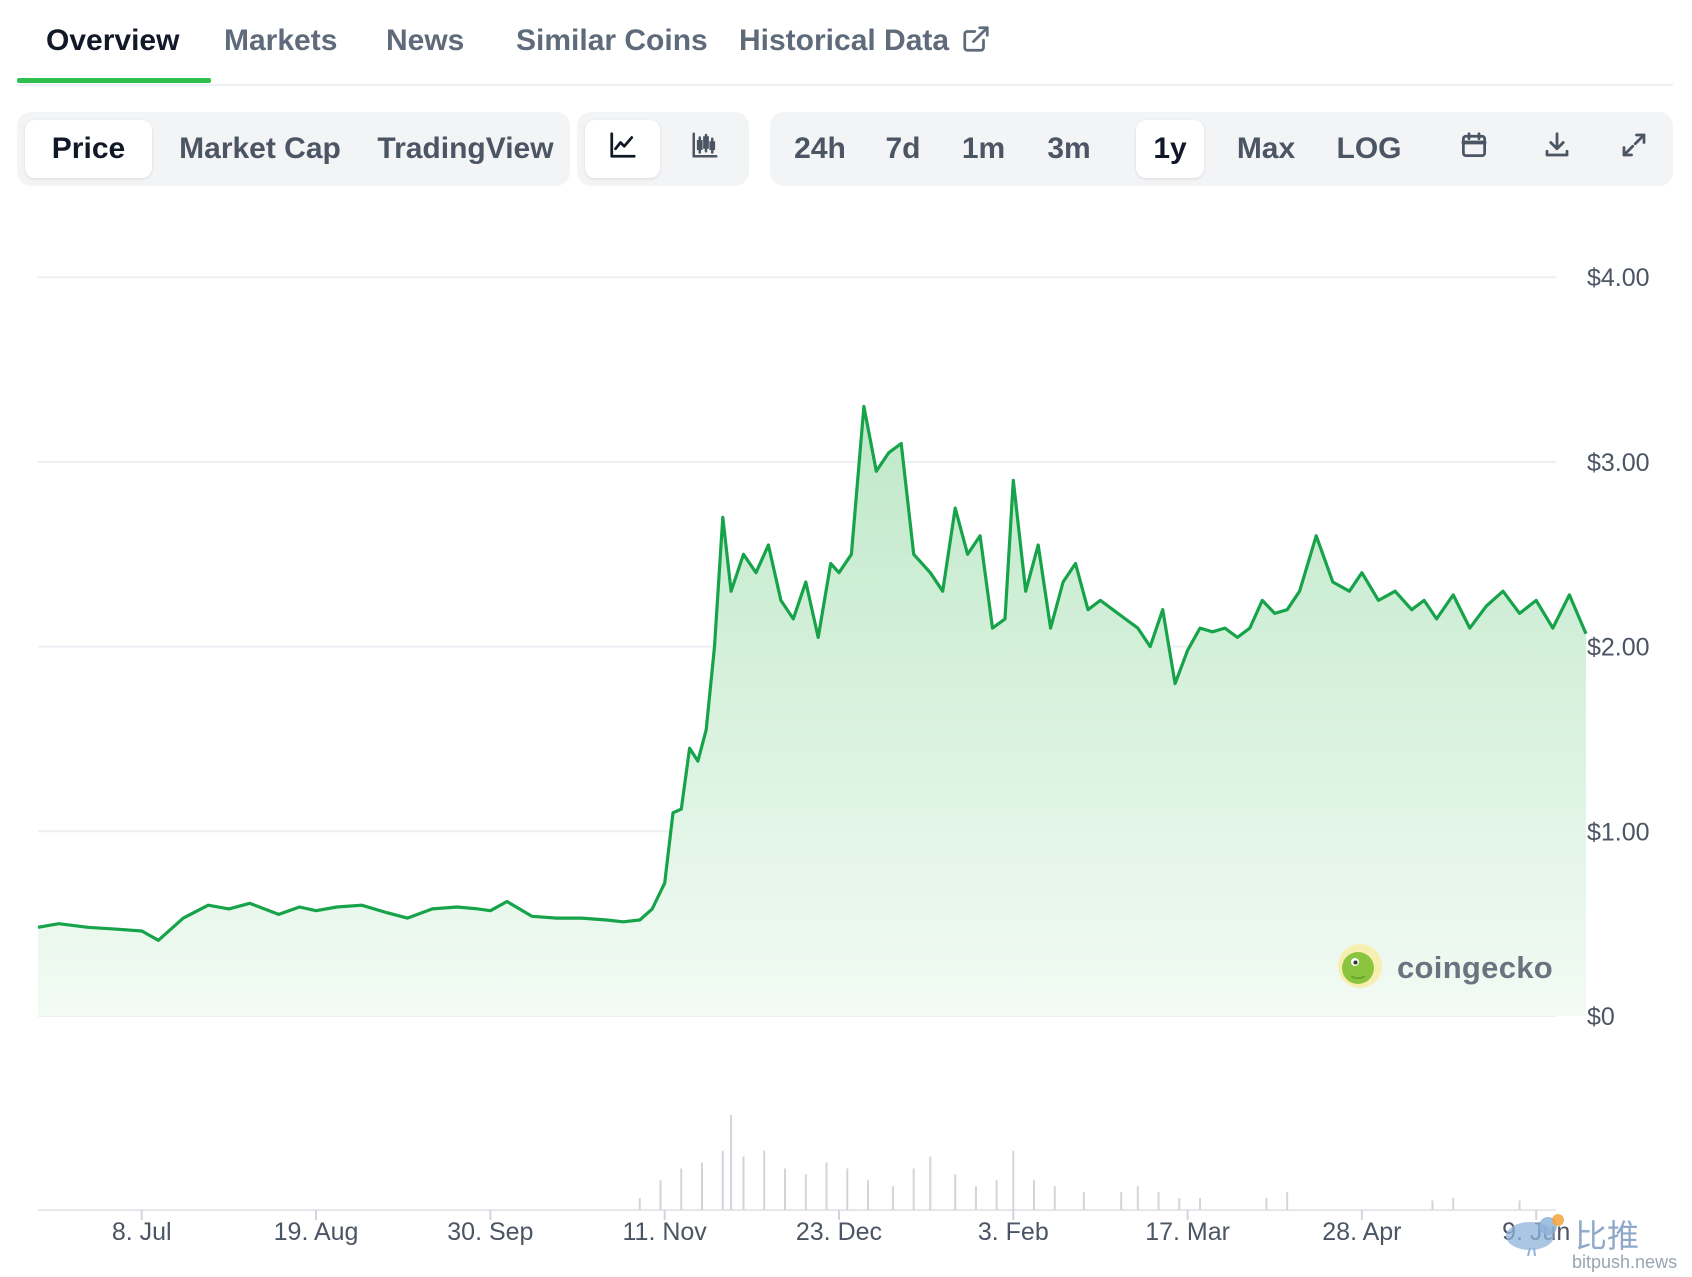 The width and height of the screenshot is (1692, 1277). What do you see at coordinates (465, 148) in the screenshot?
I see `tradingview-tab-button: TradingView` at bounding box center [465, 148].